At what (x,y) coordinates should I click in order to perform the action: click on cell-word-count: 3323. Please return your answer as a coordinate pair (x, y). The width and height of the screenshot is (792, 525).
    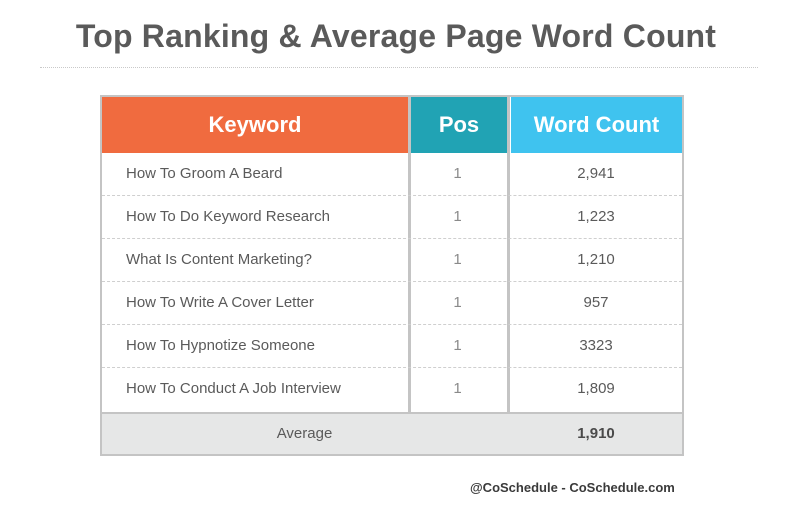
    Looking at the image, I should click on (596, 345).